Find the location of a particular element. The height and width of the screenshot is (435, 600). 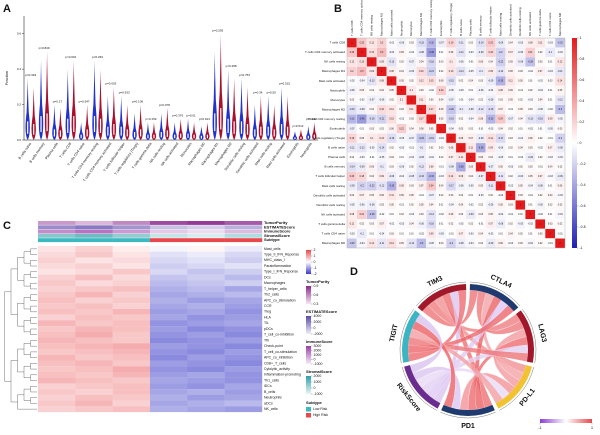

cell-value: -0.02 is located at coordinates (402, 120).